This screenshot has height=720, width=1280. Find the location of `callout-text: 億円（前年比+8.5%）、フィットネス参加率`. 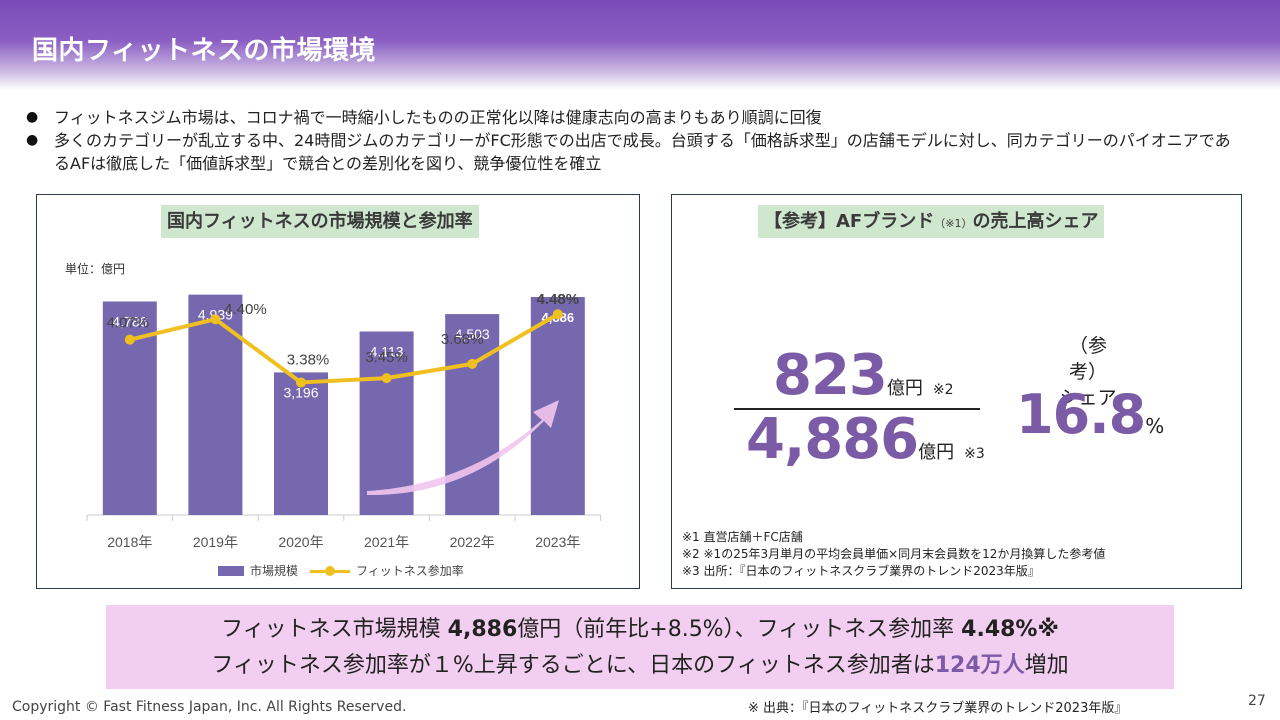

callout-text: 億円（前年比+8.5%）、フィットネス参加率 is located at coordinates (739, 629).